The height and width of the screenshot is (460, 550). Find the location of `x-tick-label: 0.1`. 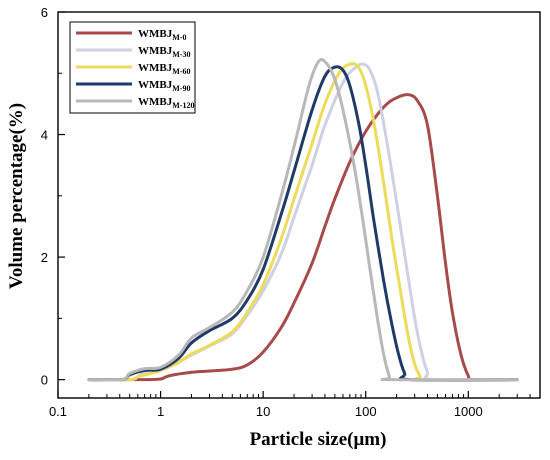

x-tick-label: 0.1 is located at coordinates (58, 411).